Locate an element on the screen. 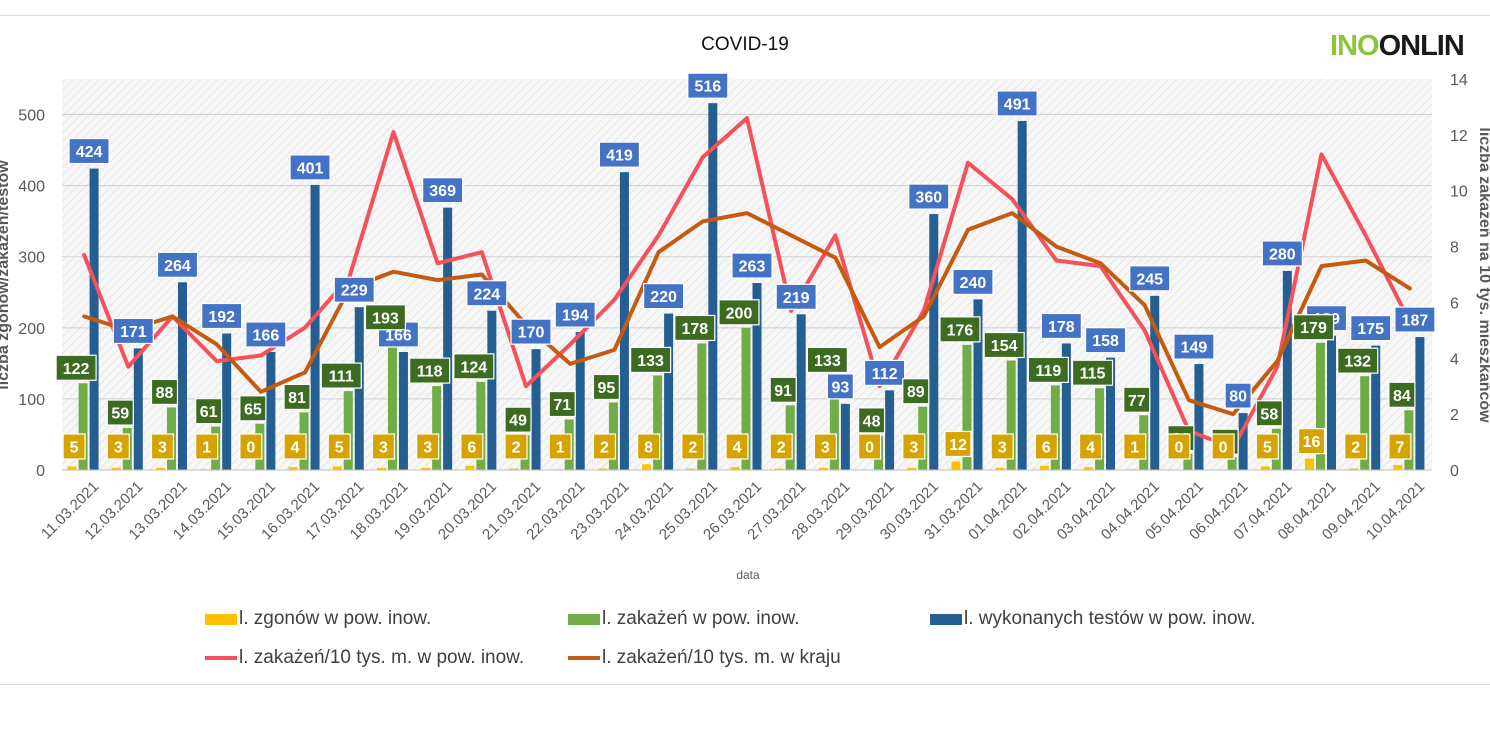 This screenshot has width=1490, height=736. data-label-infections: 179 is located at coordinates (1313, 327).